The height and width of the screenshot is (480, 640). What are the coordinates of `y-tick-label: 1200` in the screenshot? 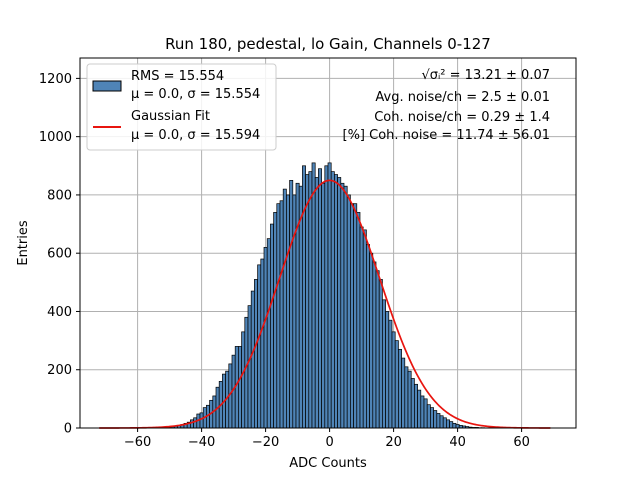 It's located at (55, 79).